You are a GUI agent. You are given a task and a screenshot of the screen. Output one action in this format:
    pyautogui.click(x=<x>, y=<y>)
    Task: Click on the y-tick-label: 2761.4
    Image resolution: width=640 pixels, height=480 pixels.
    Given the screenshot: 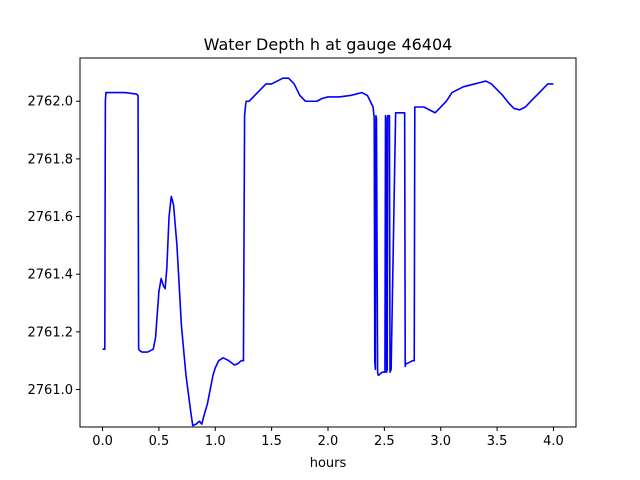 What is the action you would take?
    pyautogui.click(x=51, y=275)
    